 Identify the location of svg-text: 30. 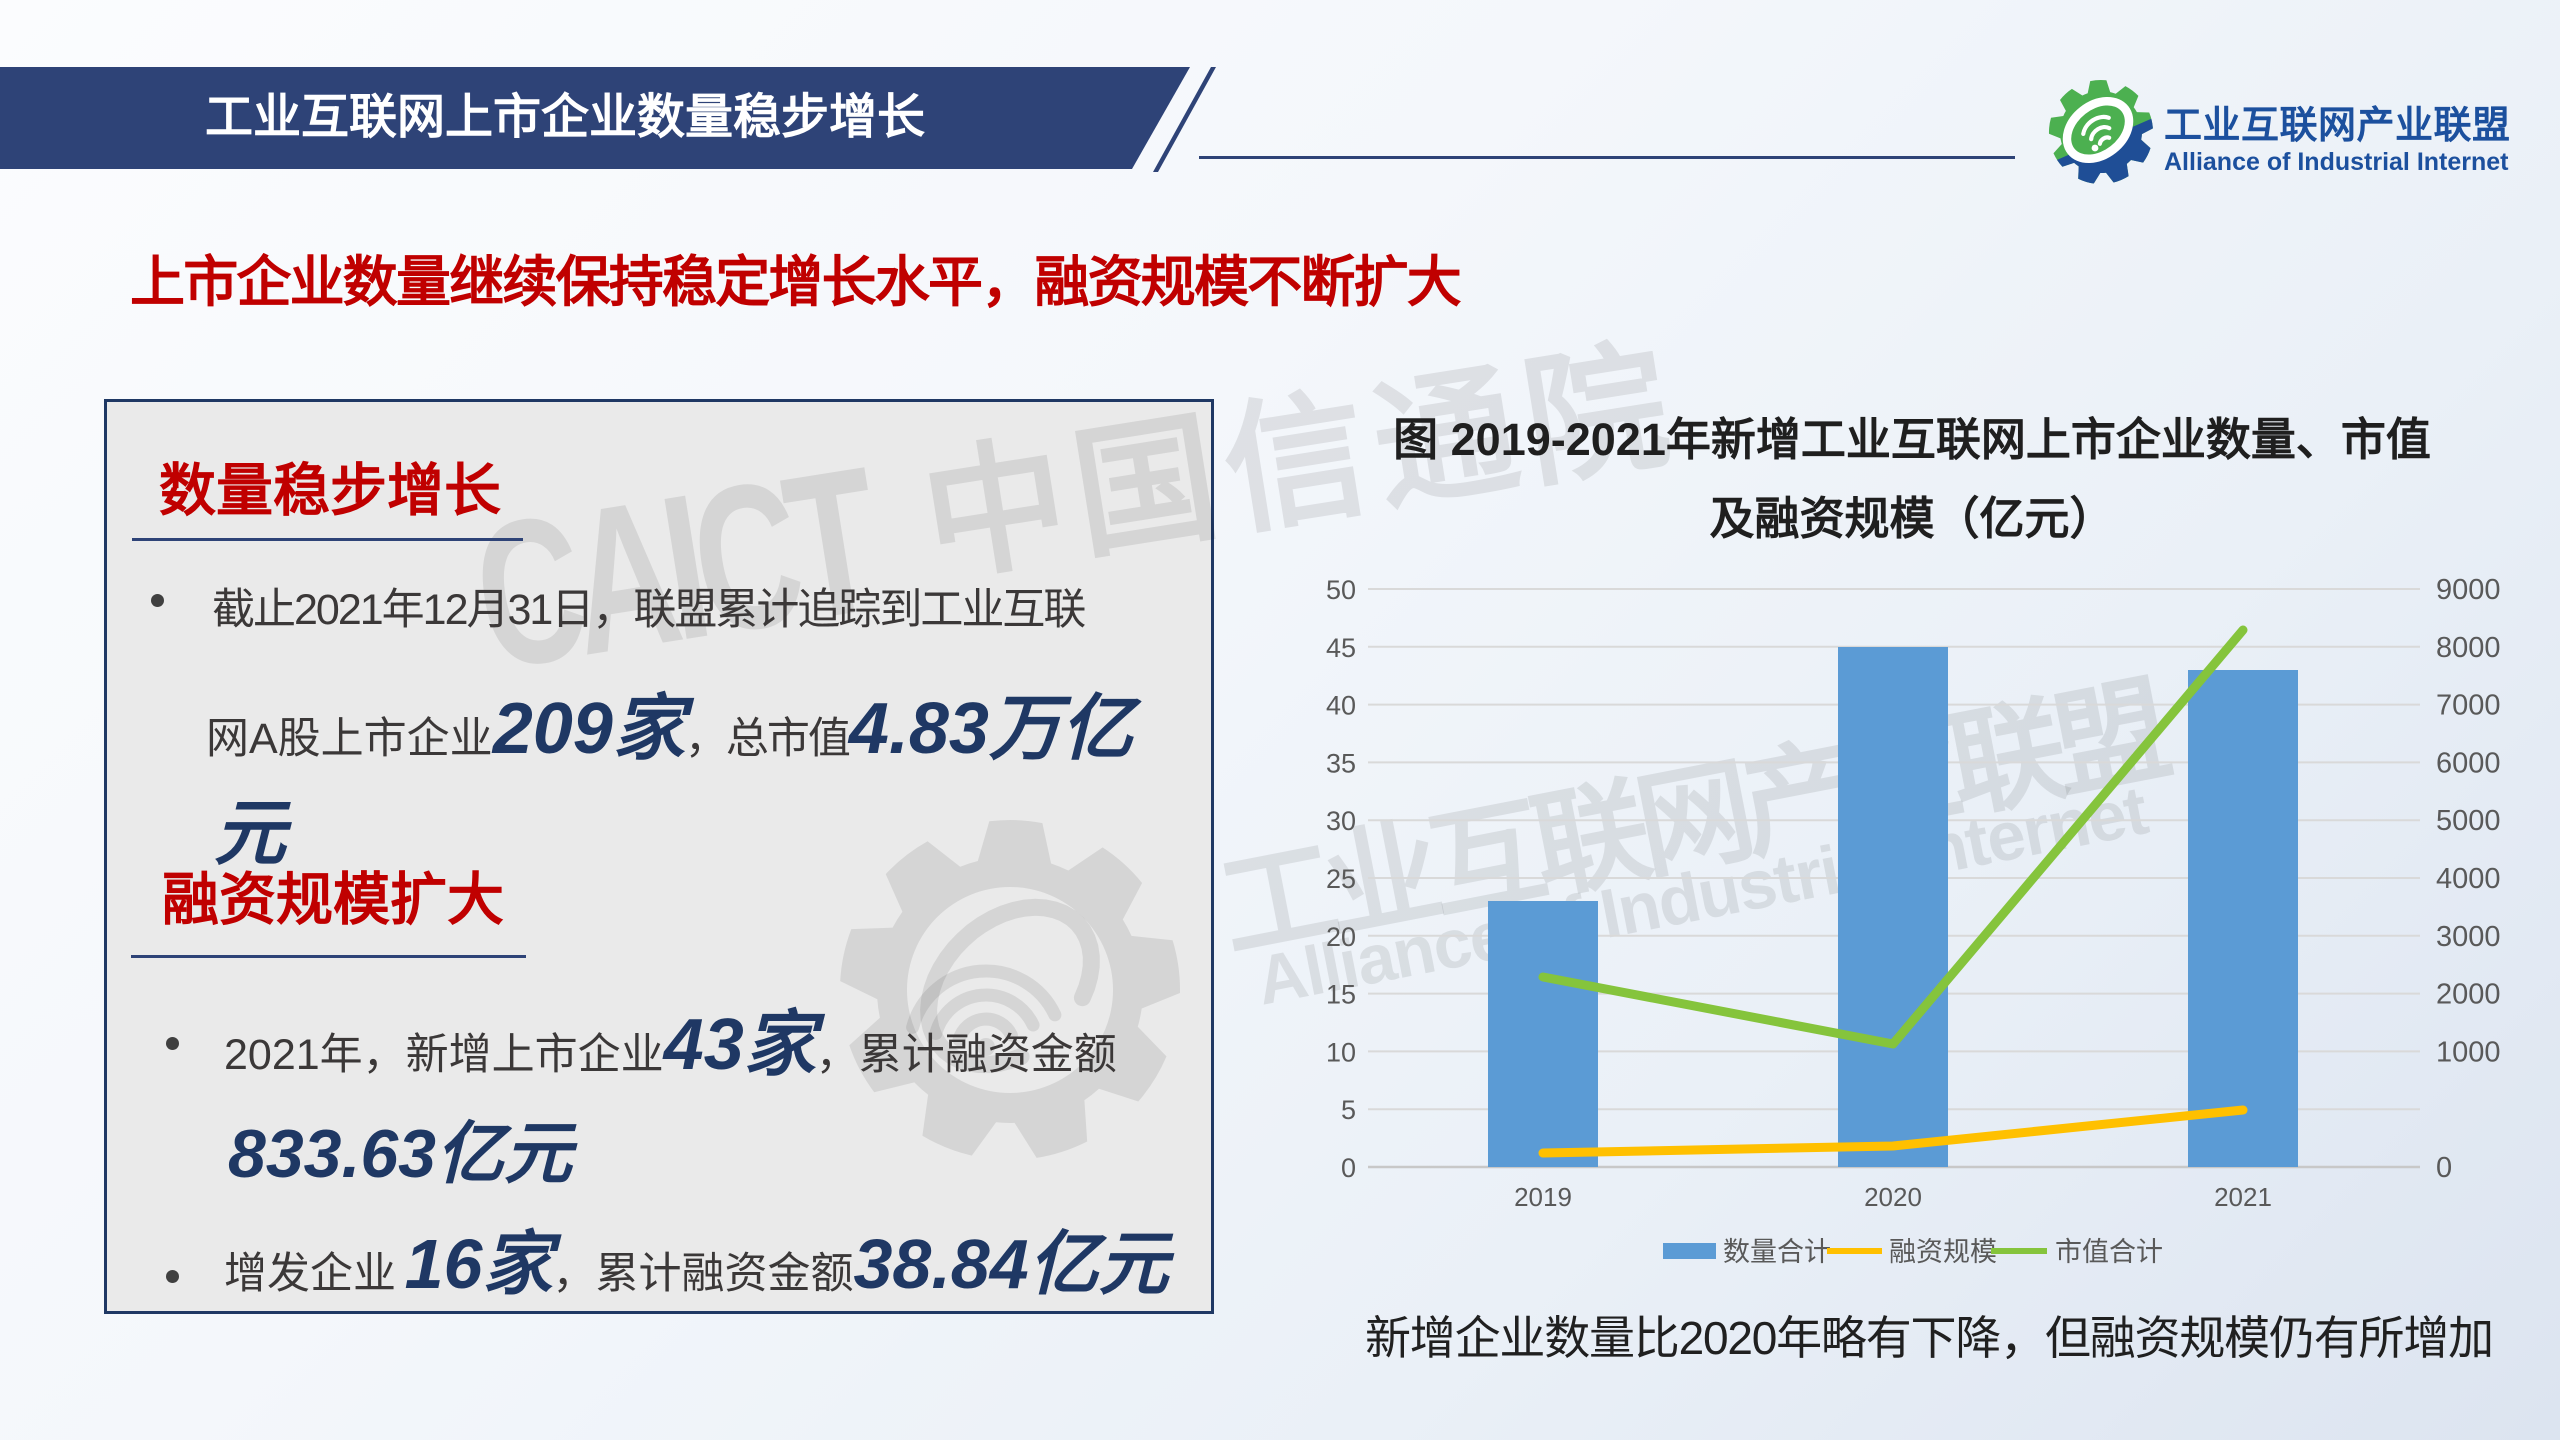
(1341, 821).